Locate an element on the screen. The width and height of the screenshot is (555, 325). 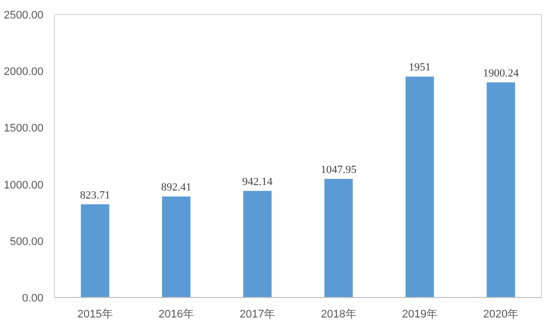
x-tick-label: 2019年 is located at coordinates (420, 314).